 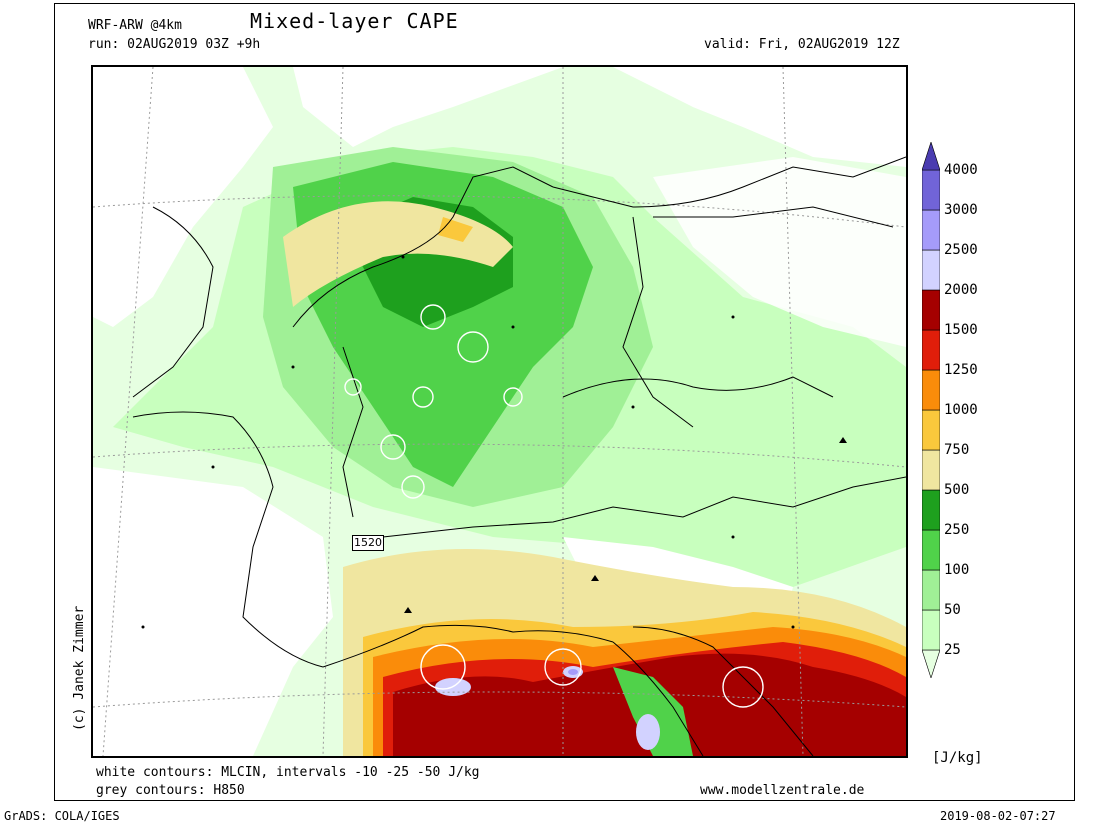 What do you see at coordinates (957, 490) in the screenshot?
I see `colorbar-label: 500` at bounding box center [957, 490].